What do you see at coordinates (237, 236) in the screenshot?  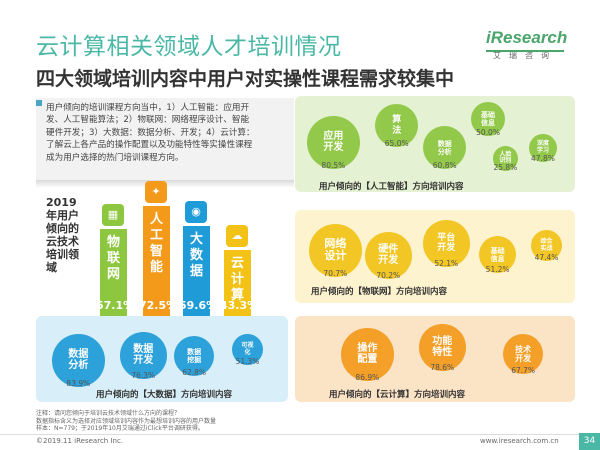 I see `cloud-icon: ☁` at bounding box center [237, 236].